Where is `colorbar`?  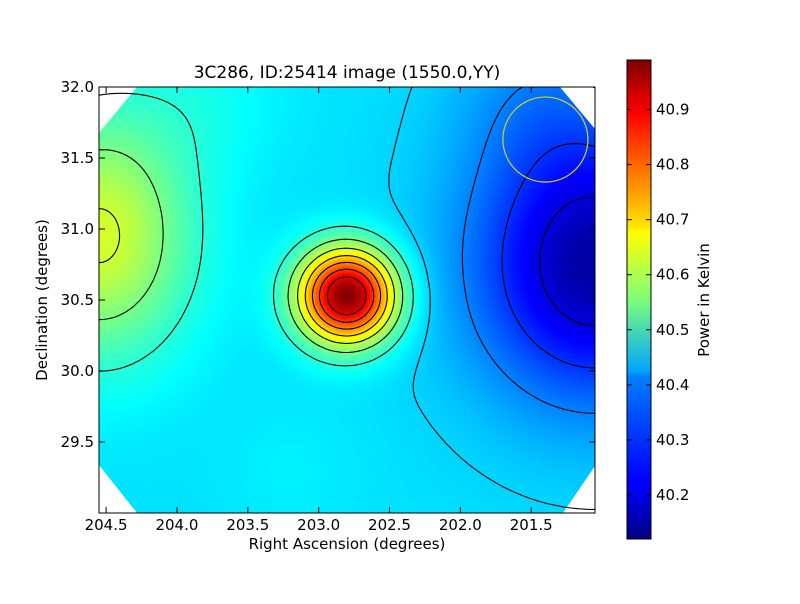 colorbar is located at coordinates (639, 299).